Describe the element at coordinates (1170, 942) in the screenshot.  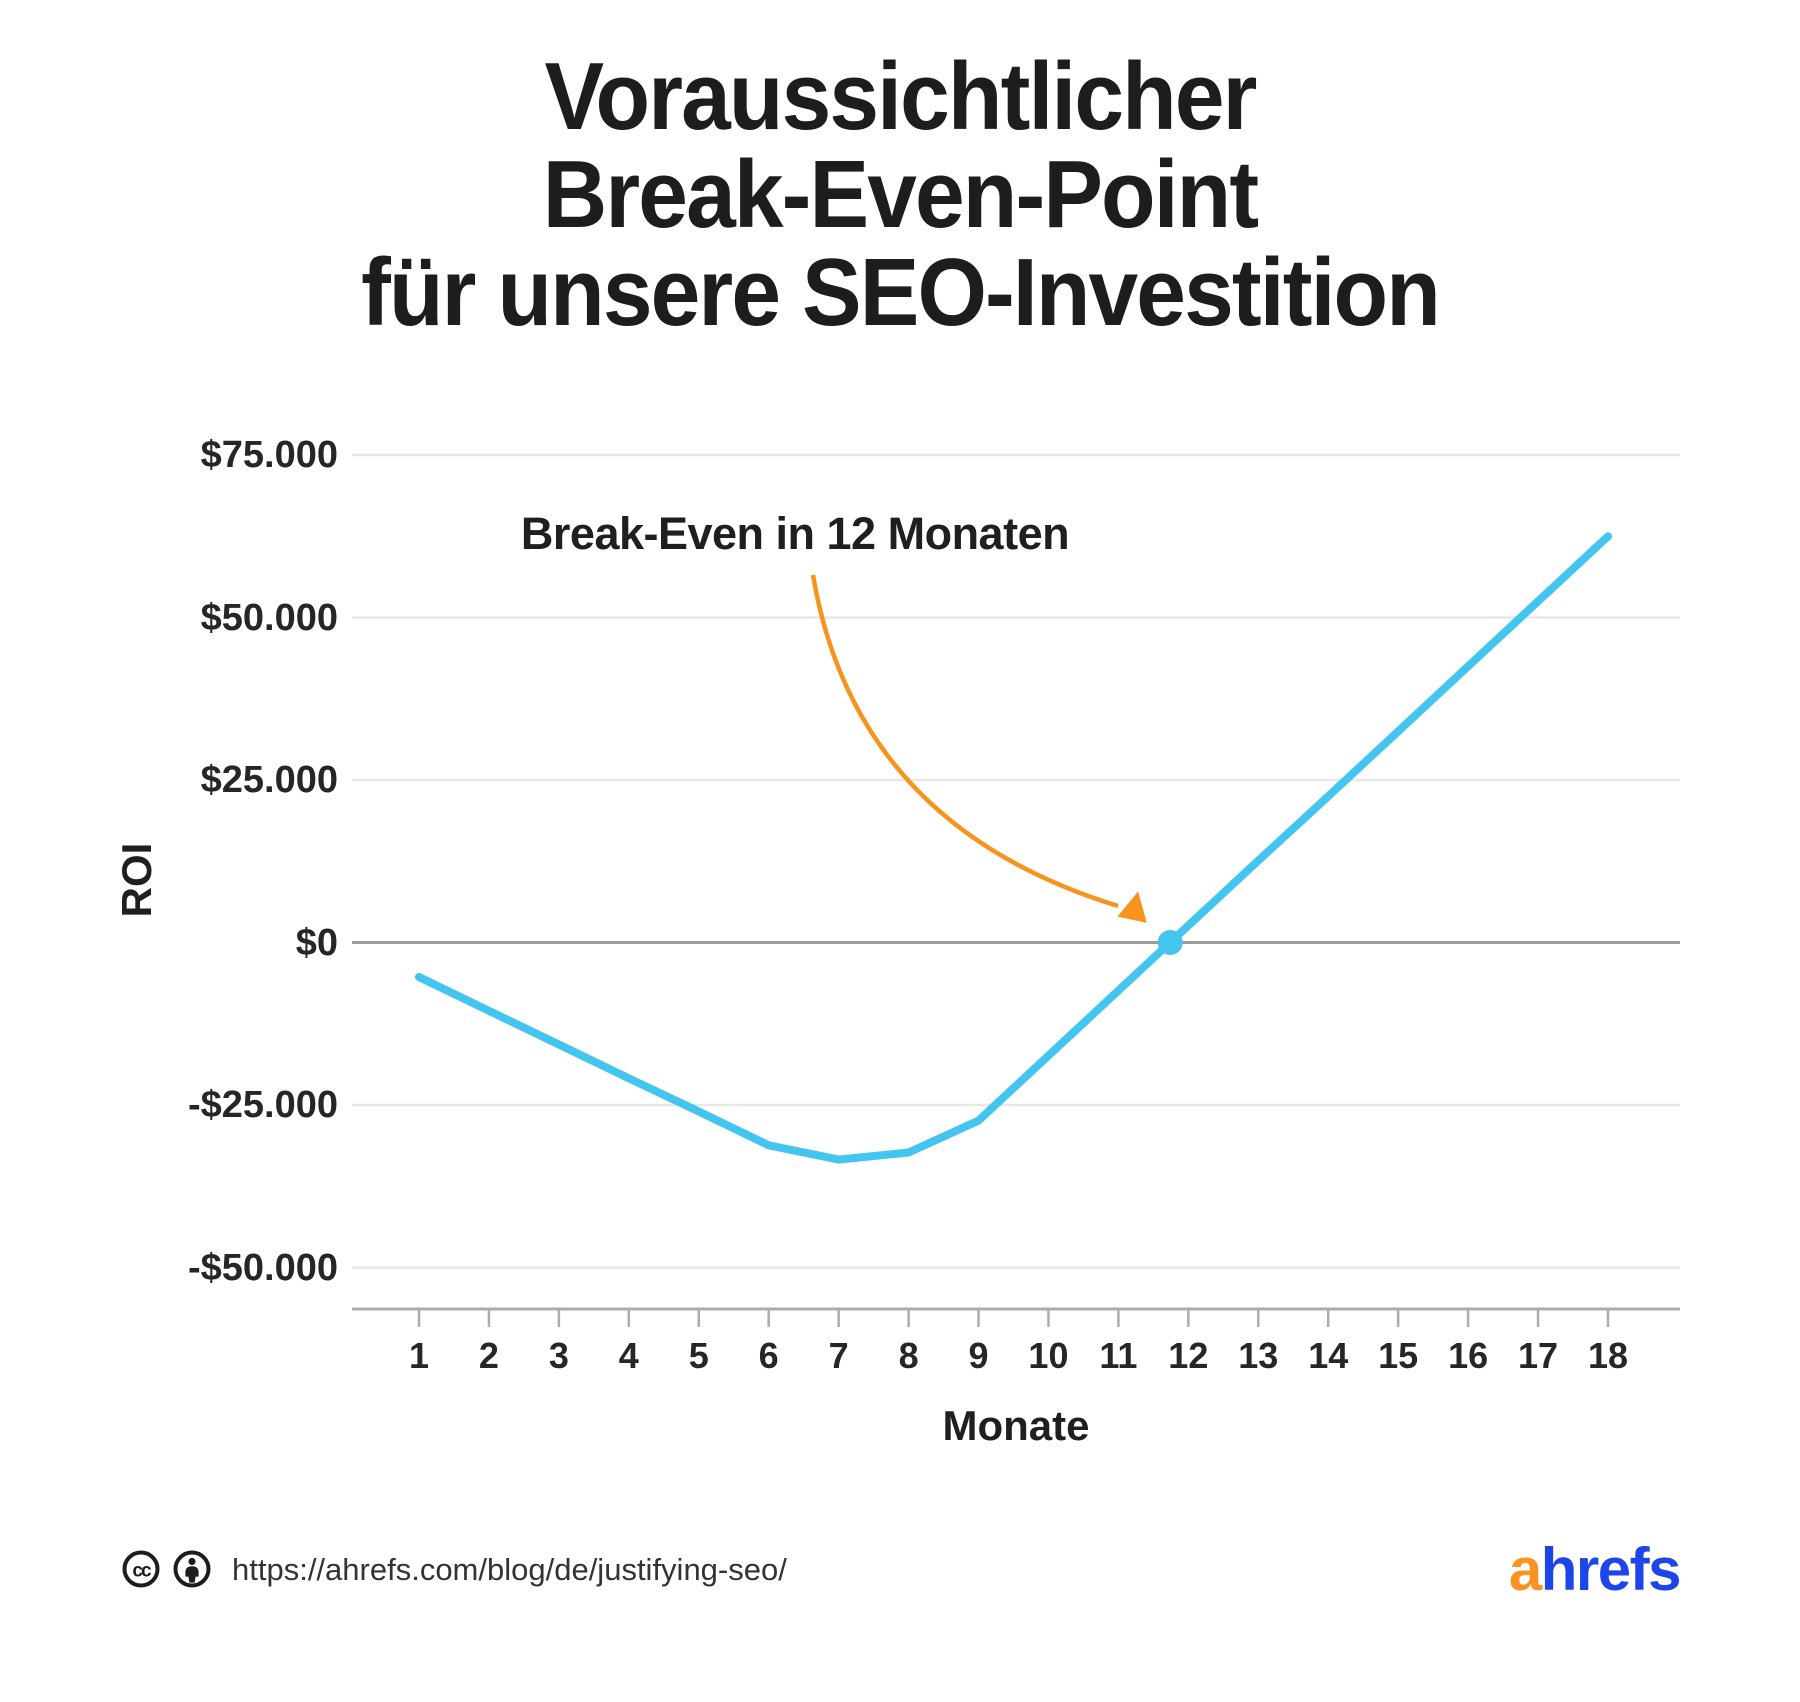
I see `break-even-dot` at that location.